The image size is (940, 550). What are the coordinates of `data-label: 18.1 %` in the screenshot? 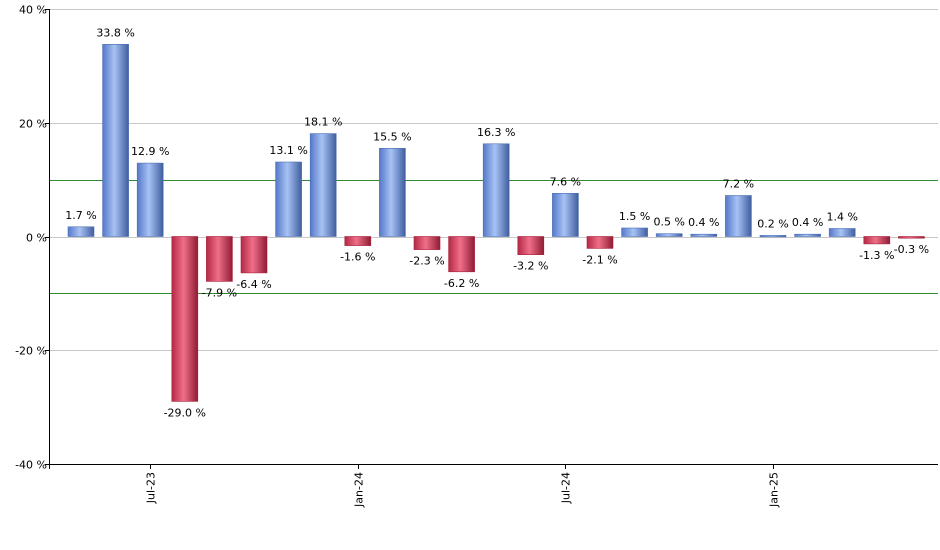 It's located at (323, 122).